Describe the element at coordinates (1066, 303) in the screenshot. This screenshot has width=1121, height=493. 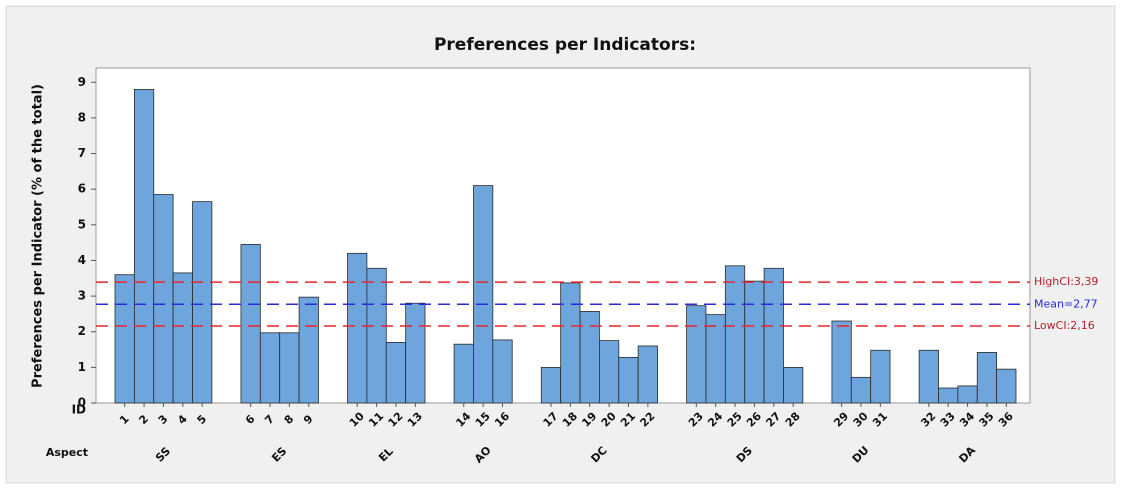
I see `reference-label: Mean=2,77` at that location.